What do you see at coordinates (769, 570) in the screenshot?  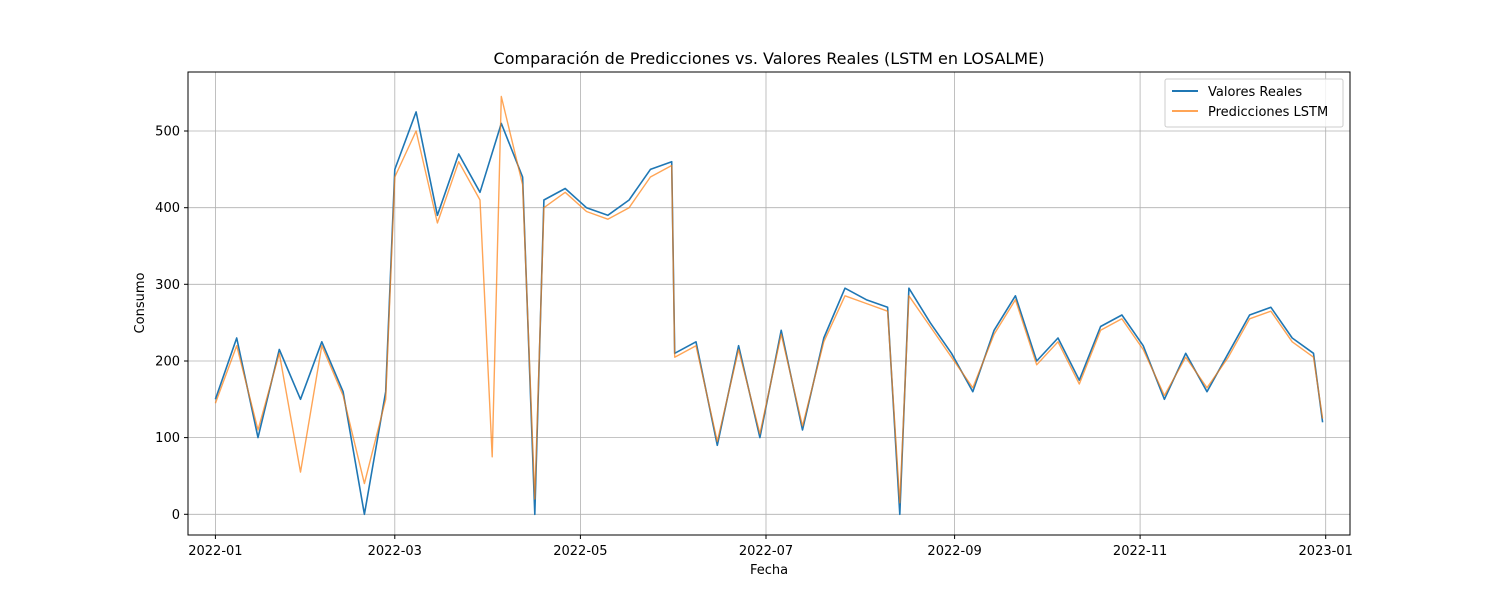 I see `x-axis-label: Fecha` at bounding box center [769, 570].